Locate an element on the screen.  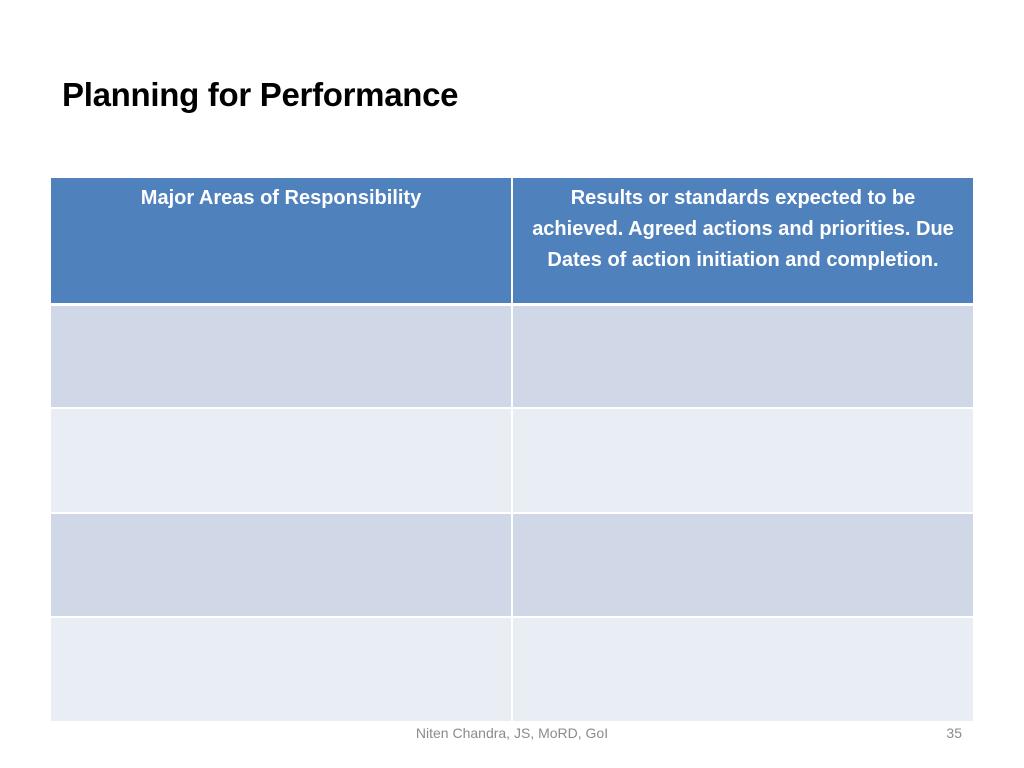
header-major-areas: Major Areas of Responsibility is located at coordinates (282, 242).